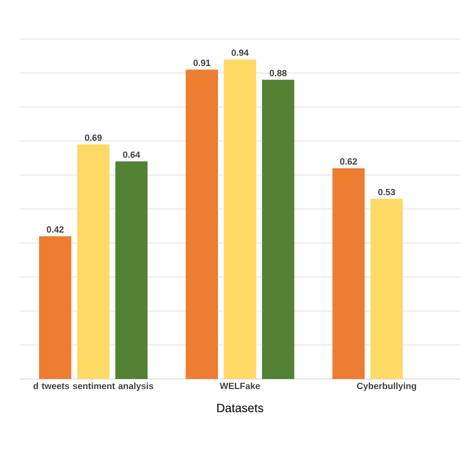  What do you see at coordinates (278, 73) in the screenshot?
I see `data-label: 0.88` at bounding box center [278, 73].